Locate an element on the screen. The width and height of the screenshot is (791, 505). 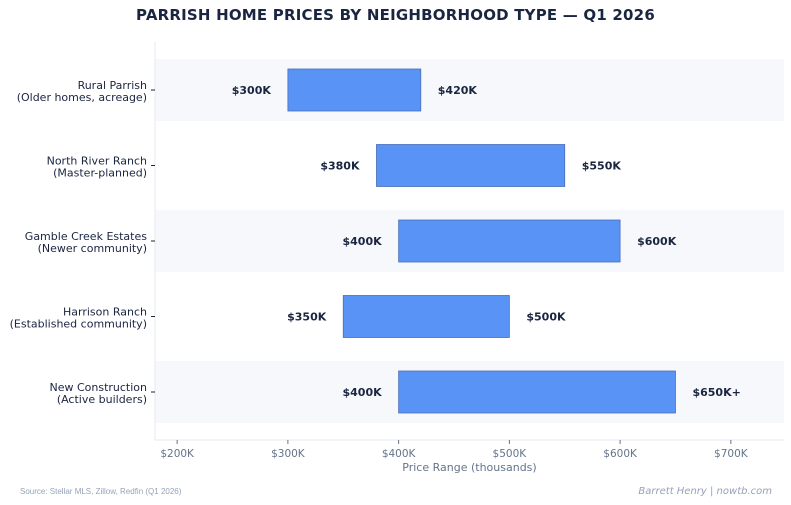
high-value-label: $500K is located at coordinates (546, 317).